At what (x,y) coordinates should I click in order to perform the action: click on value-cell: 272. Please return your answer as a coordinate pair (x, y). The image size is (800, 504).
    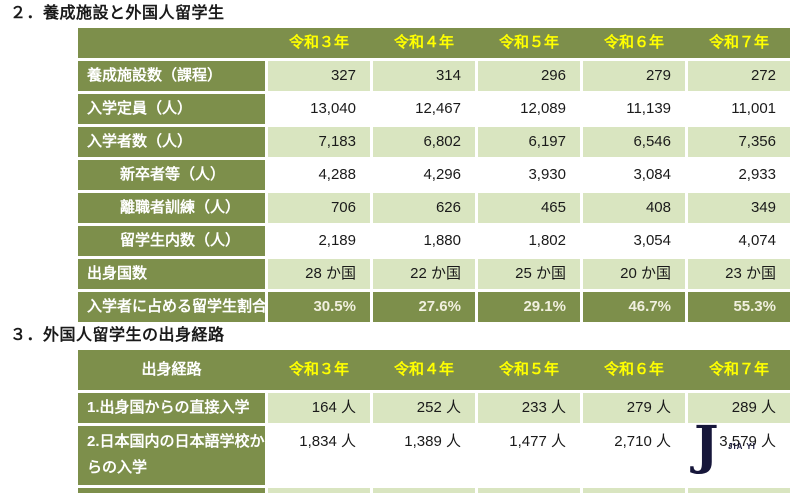
    Looking at the image, I should click on (739, 76).